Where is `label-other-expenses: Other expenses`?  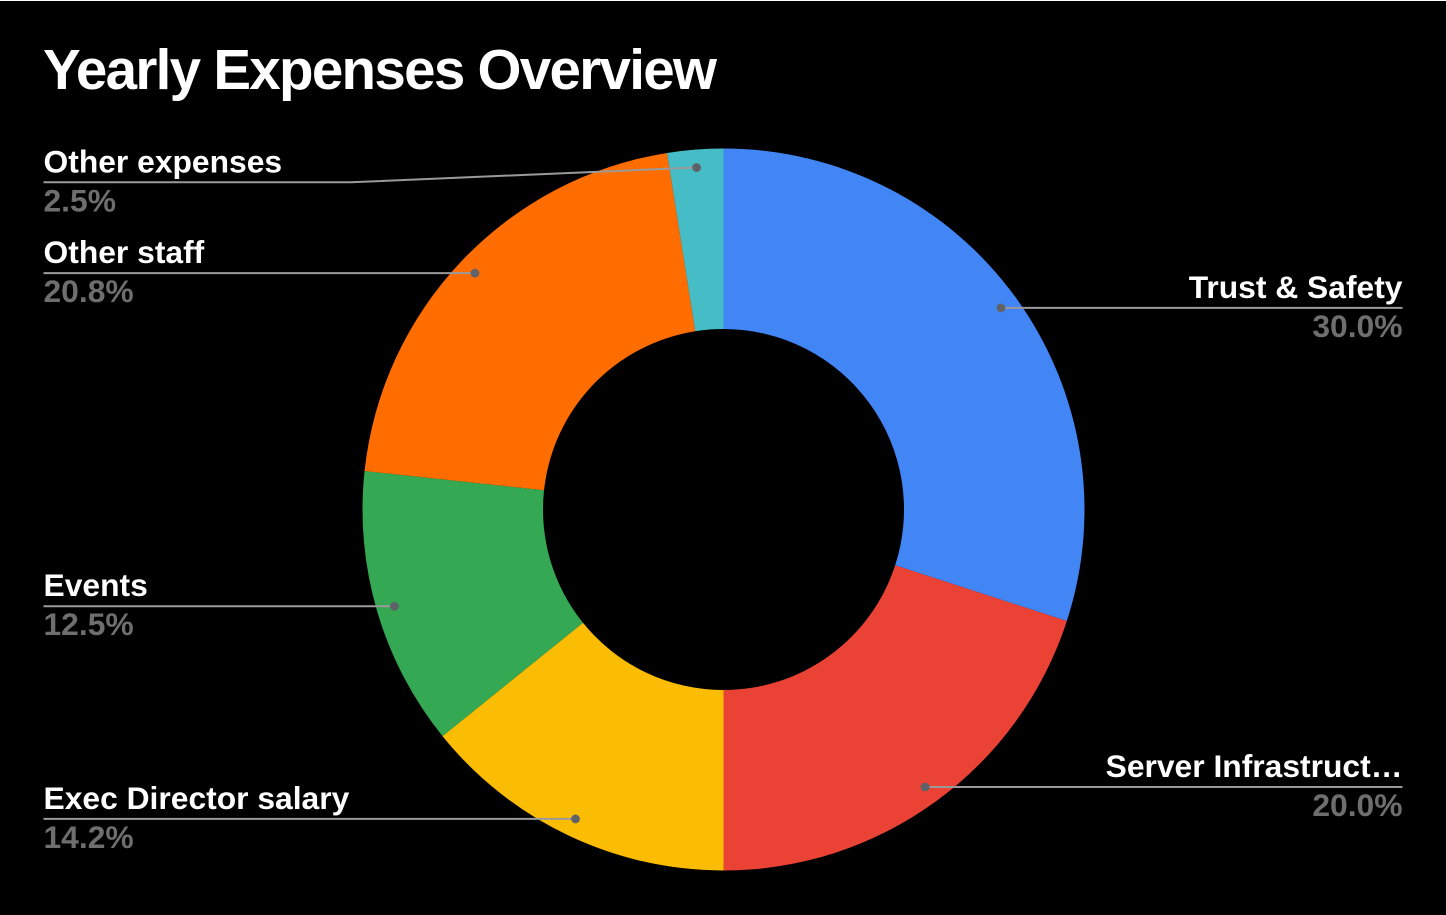
label-other-expenses: Other expenses is located at coordinates (163, 161).